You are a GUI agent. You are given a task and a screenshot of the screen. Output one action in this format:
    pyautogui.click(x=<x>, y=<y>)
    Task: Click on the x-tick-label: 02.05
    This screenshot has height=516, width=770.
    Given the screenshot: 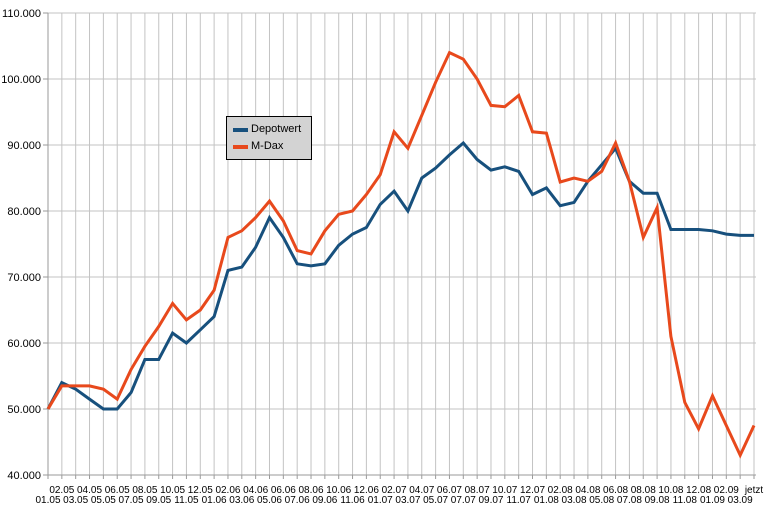 What is the action you would take?
    pyautogui.click(x=61, y=490)
    